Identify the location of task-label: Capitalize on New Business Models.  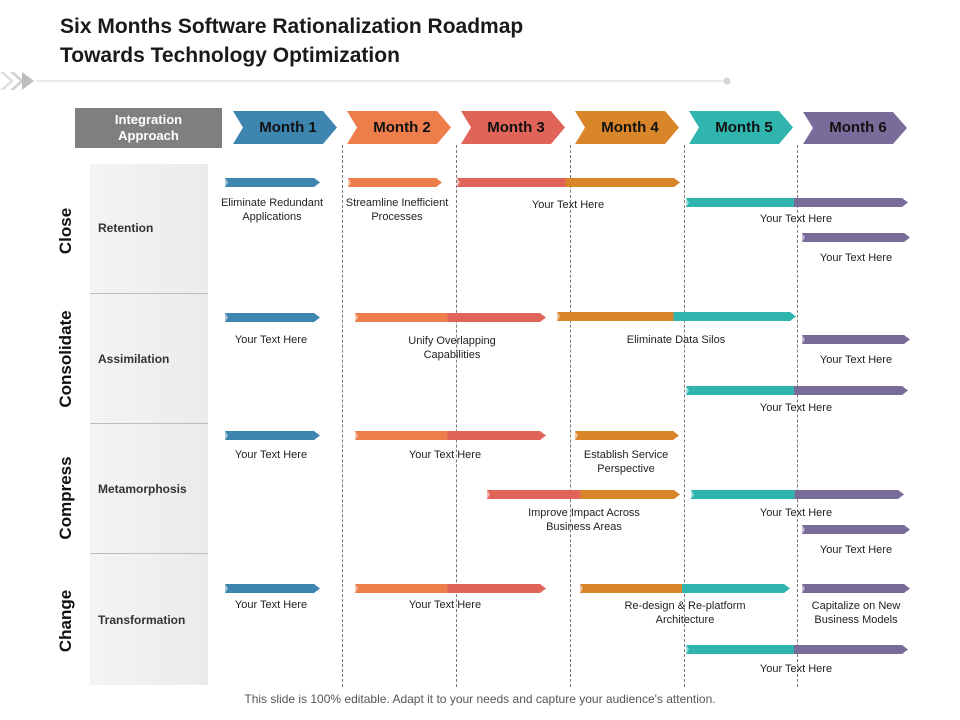
(856, 613).